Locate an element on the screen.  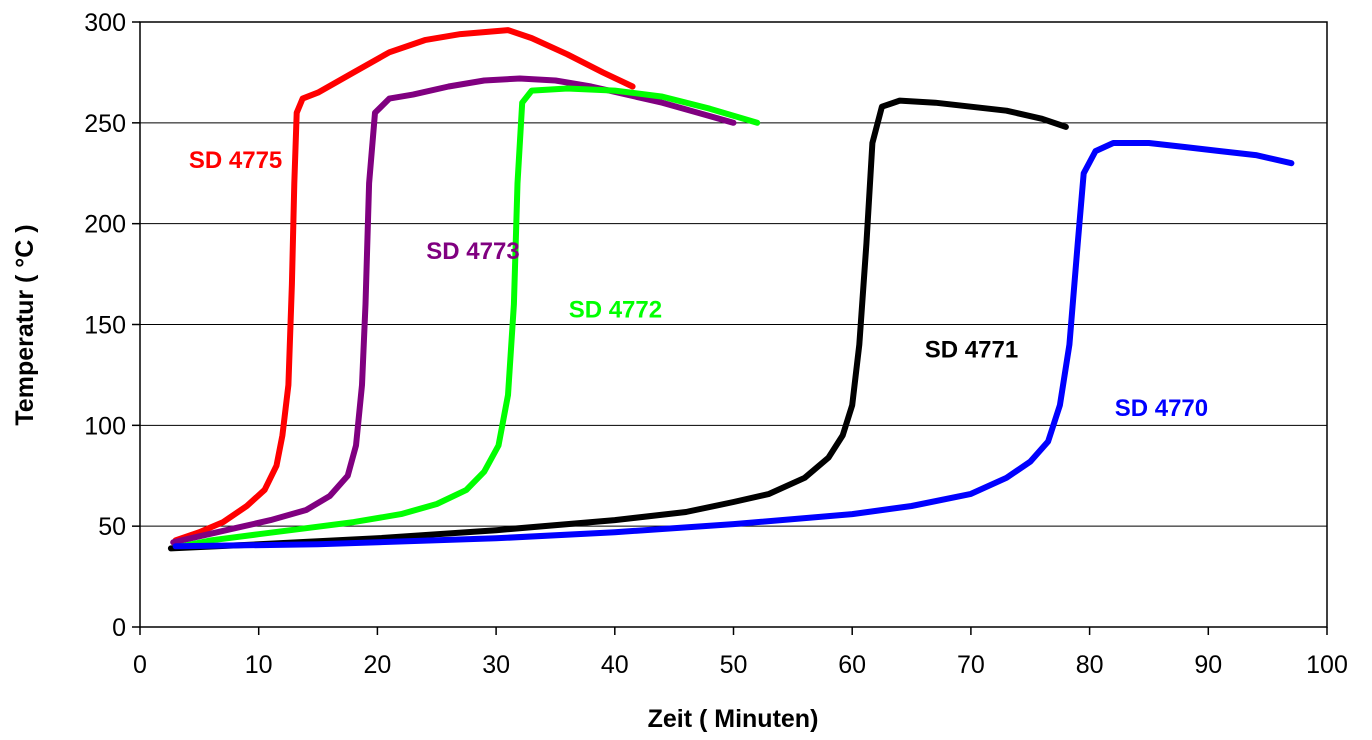
x-tick-label-1: 10 is located at coordinates (259, 665).